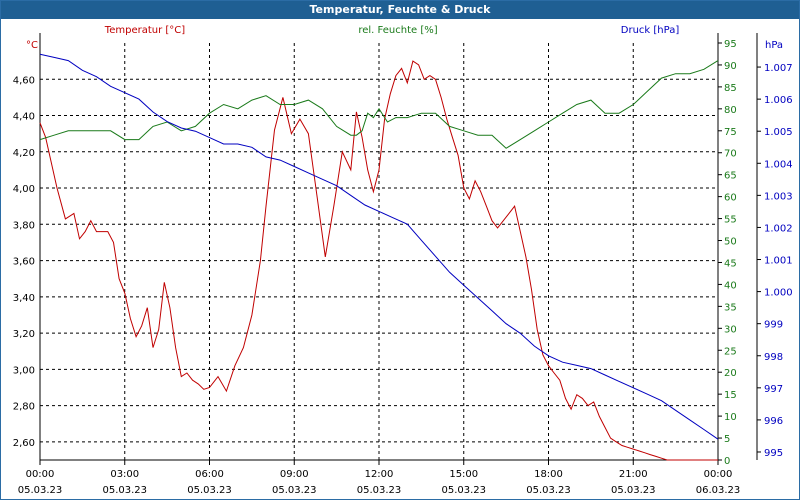  Describe the element at coordinates (778, 196) in the screenshot. I see `y-right2-tick-label: 1.003` at that location.